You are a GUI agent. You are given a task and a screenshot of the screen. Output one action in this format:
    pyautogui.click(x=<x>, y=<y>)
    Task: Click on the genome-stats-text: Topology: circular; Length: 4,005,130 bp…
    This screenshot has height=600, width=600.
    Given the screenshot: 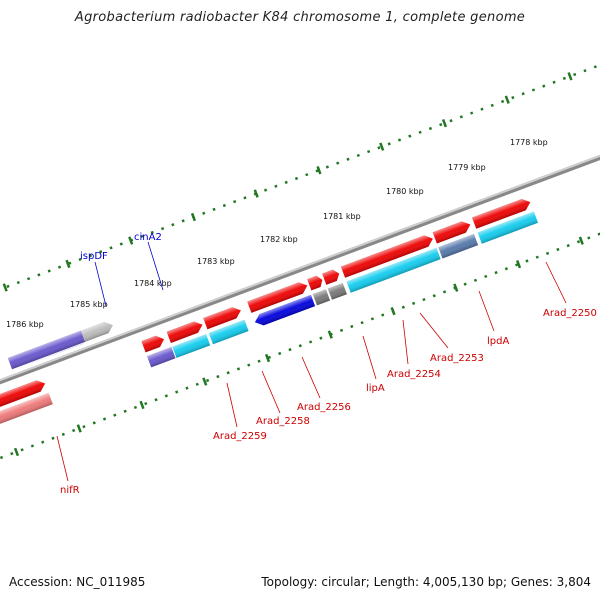 What is the action you would take?
    pyautogui.click(x=426, y=582)
    